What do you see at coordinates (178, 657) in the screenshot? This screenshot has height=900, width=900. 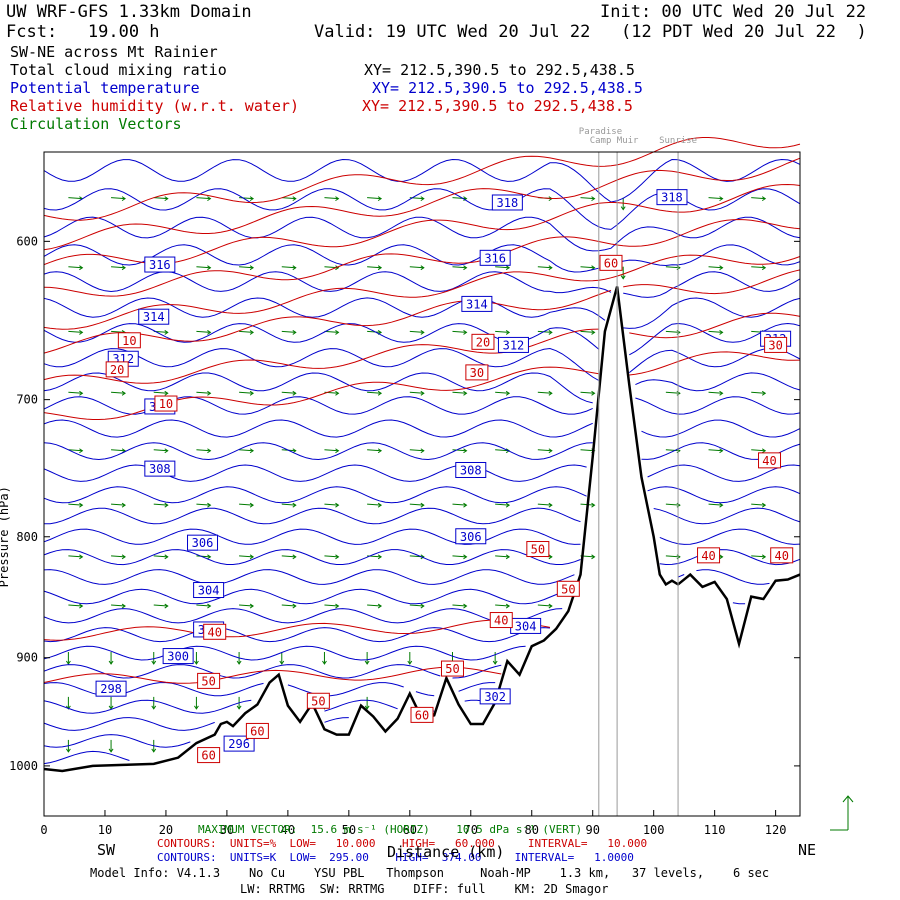 I see `theta-contour-label: 300` at bounding box center [178, 657].